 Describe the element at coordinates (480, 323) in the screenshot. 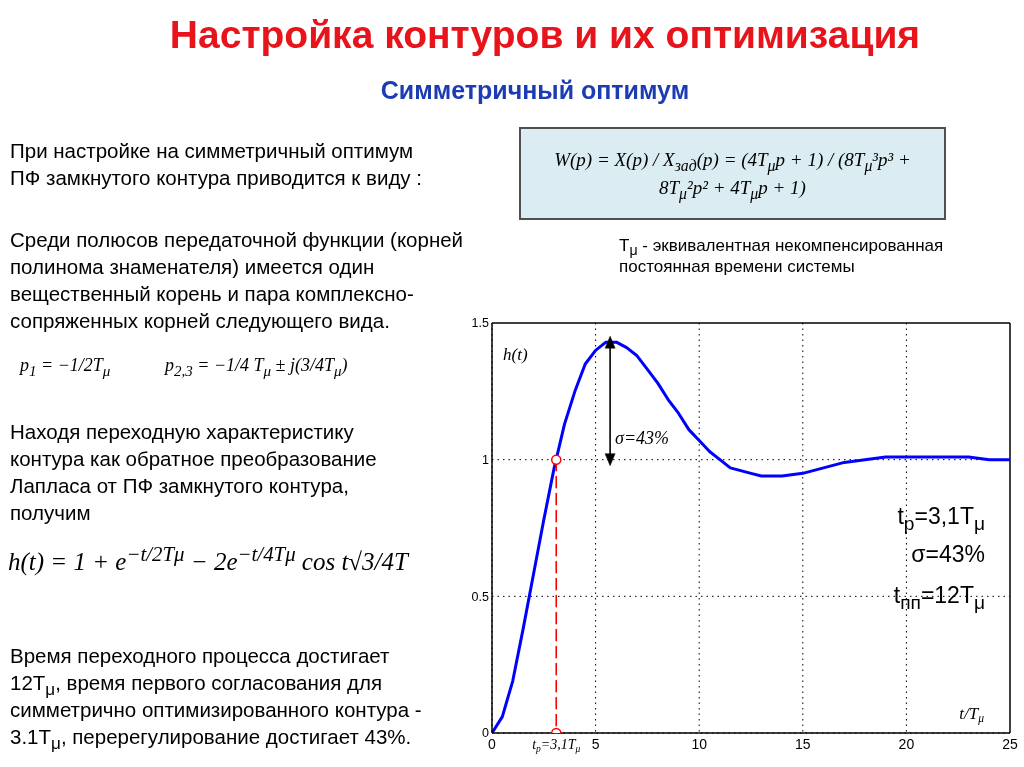

I see `y-tick-label: 1.5` at that location.